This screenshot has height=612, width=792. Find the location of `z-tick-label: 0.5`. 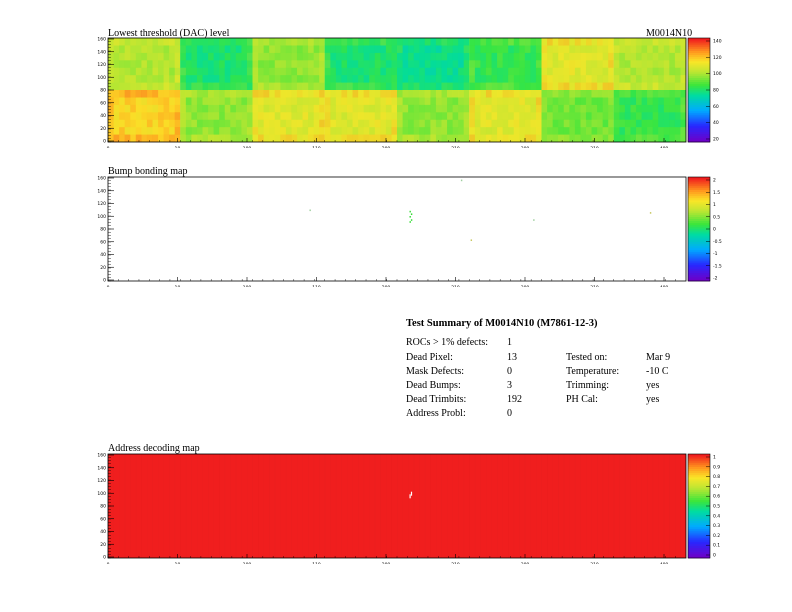

z-tick-label: 0.5 is located at coordinates (716, 217).